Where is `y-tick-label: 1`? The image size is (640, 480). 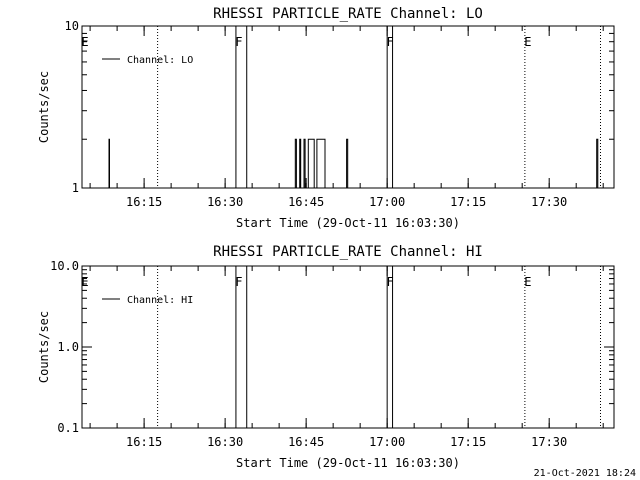 y-tick-label: 1 is located at coordinates (75, 188).